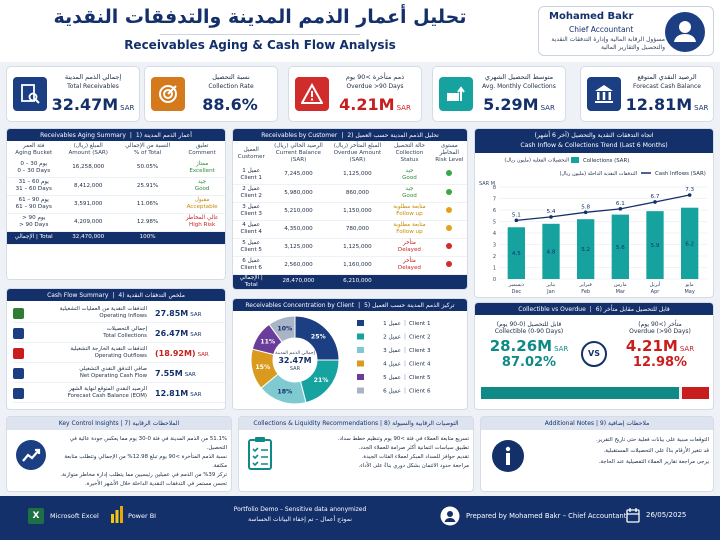  I want to click on slice-label: 21%, so click(321, 380).